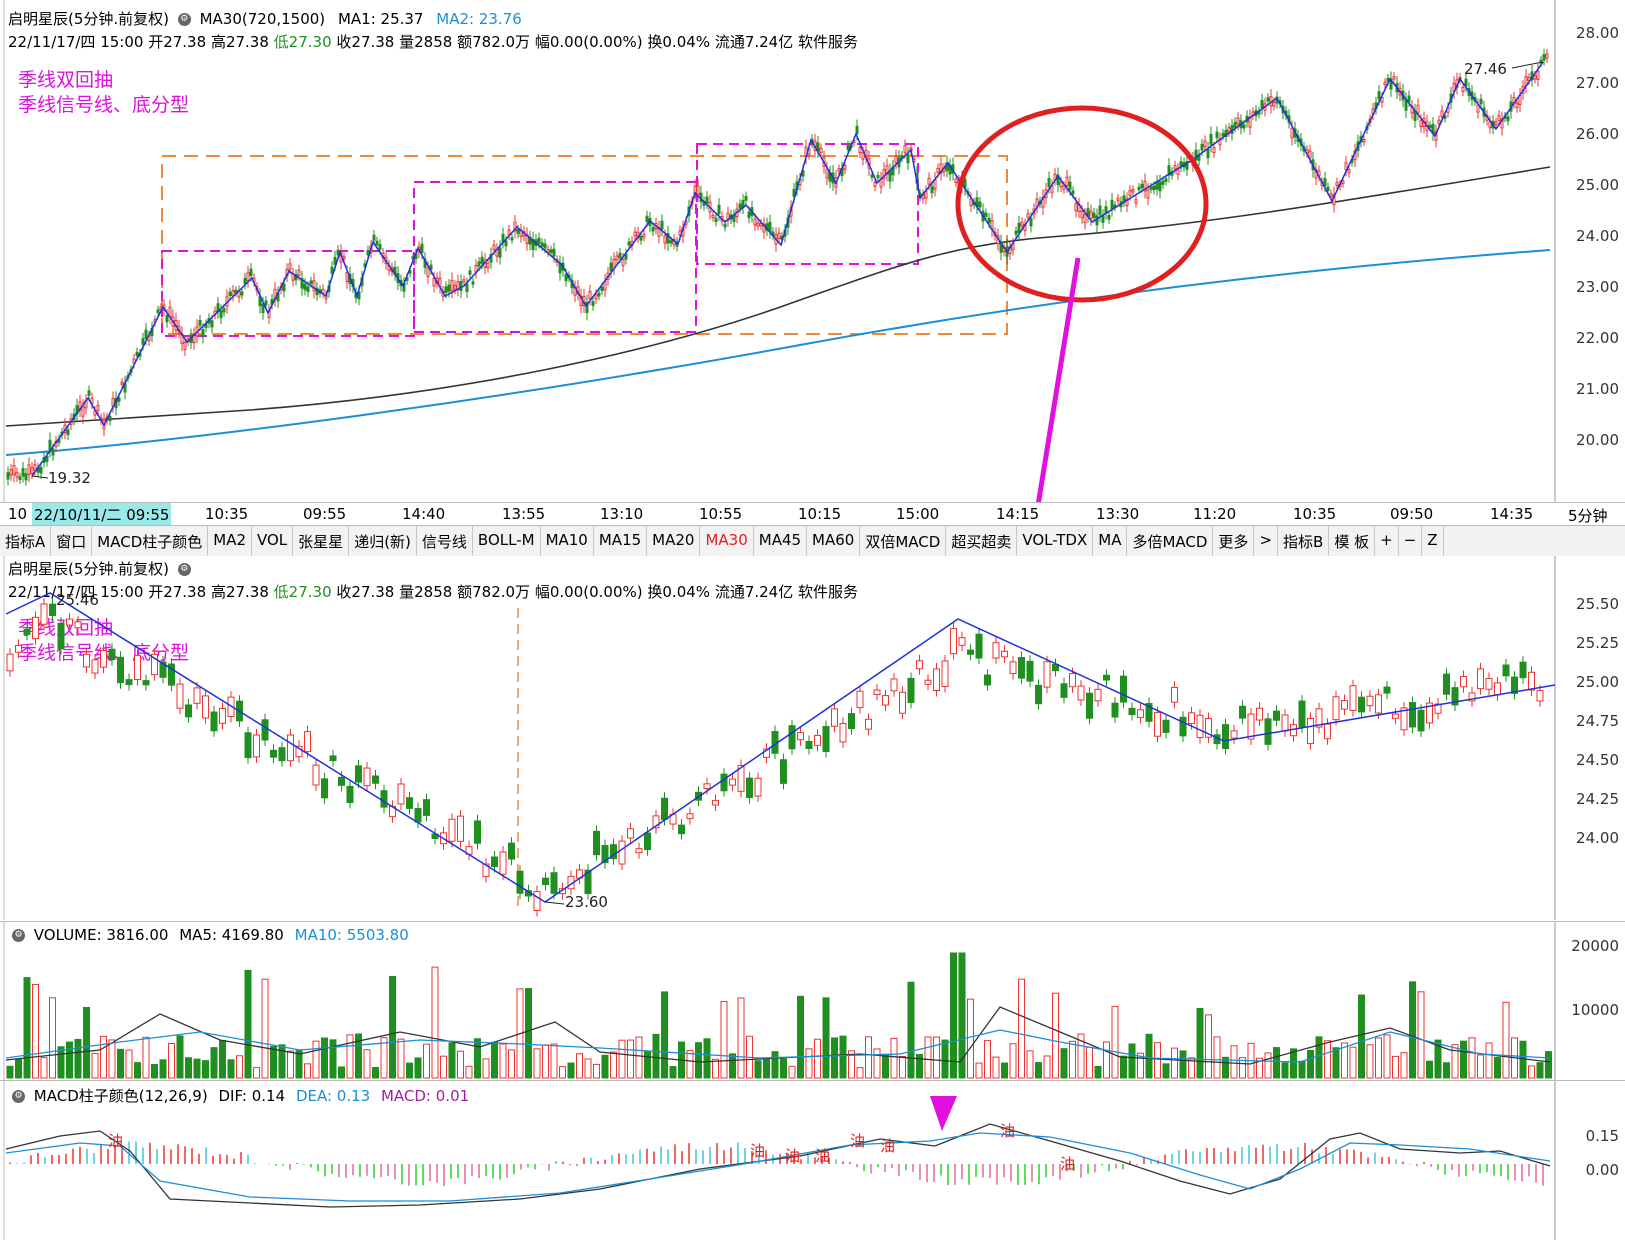 The height and width of the screenshot is (1240, 1625). I want to click on axis-tick: 26.00, so click(1597, 134).